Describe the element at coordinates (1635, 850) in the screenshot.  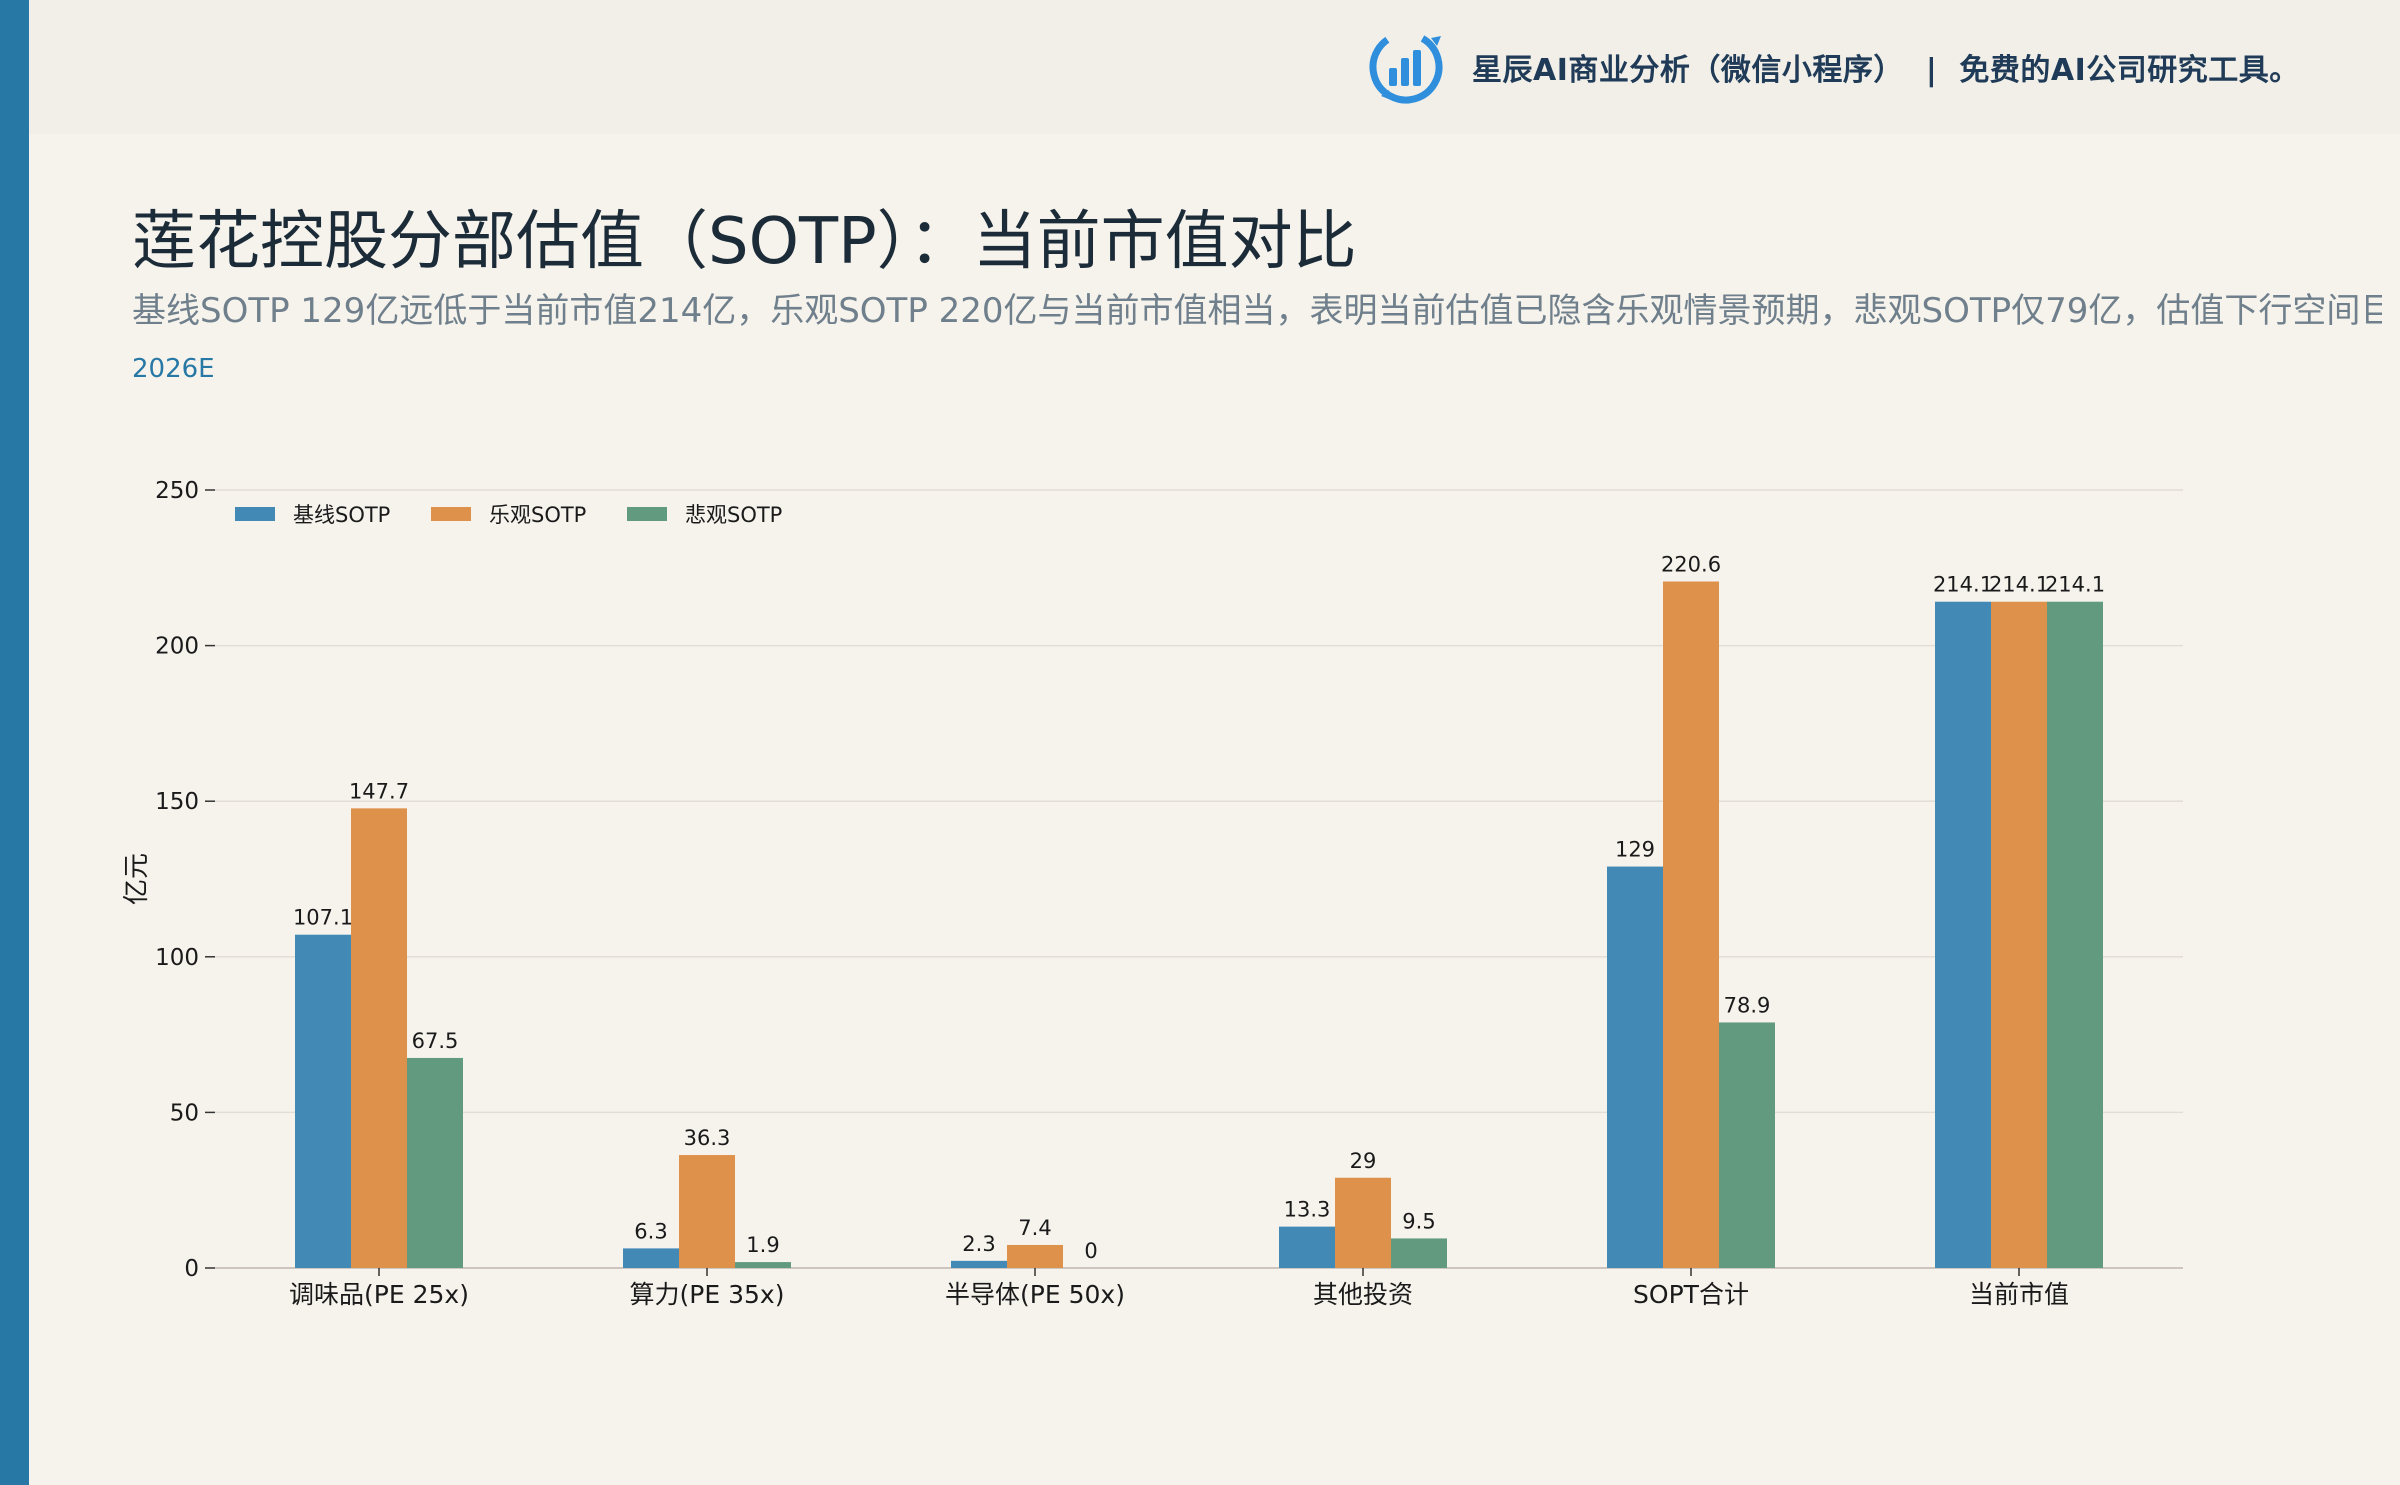
I see `data-label: 129` at that location.